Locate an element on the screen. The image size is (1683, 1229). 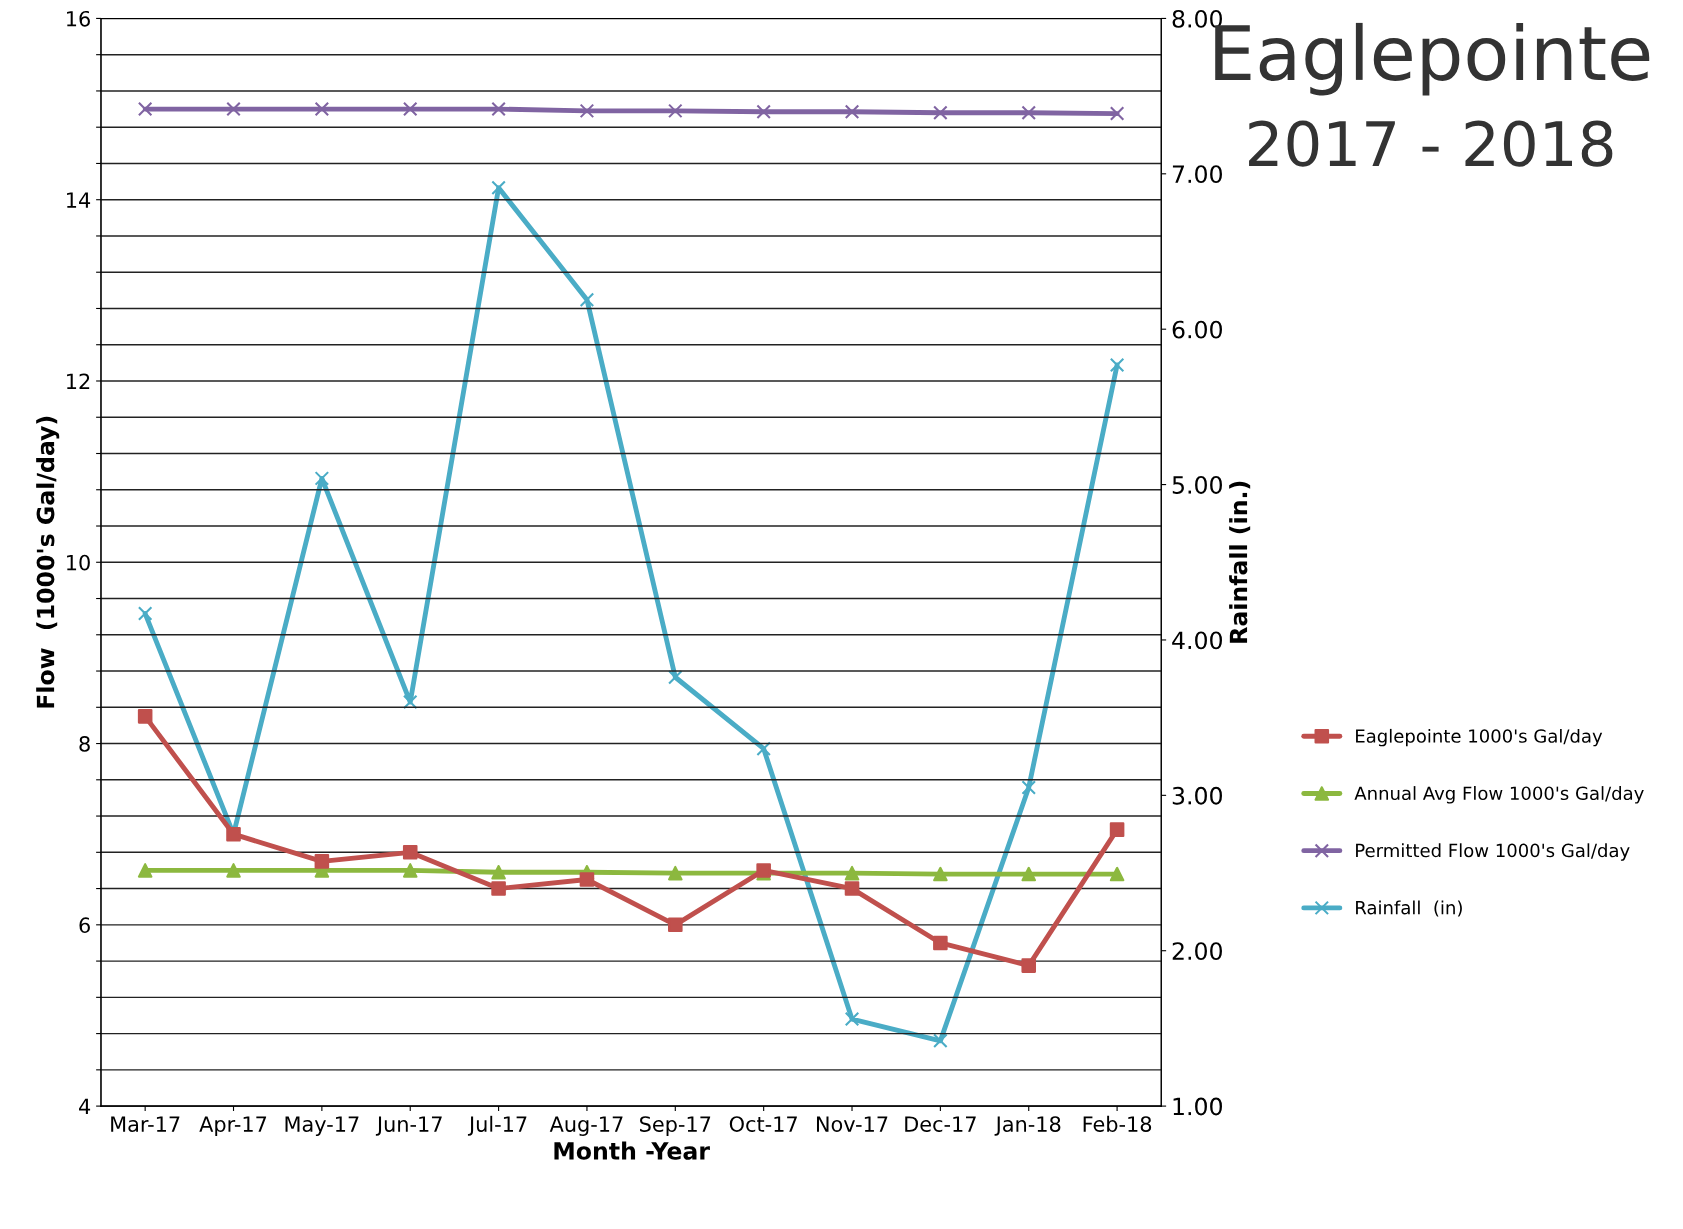
x-tick-label: Feb-18 is located at coordinates (1117, 1123).